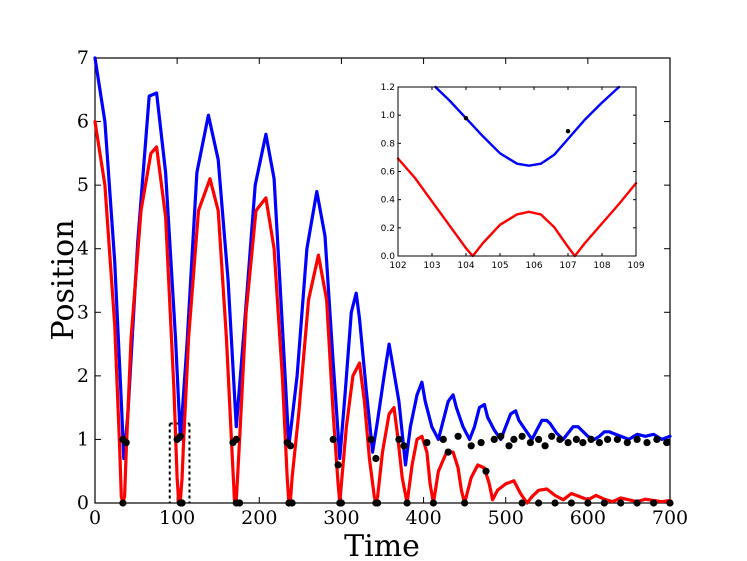 This screenshot has width=747, height=561. Describe the element at coordinates (517, 125) in the screenshot. I see `inset-marker-group` at that location.